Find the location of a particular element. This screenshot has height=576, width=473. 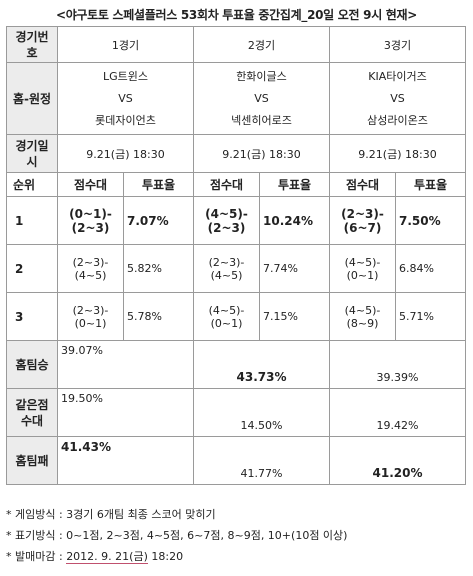

game-3-home-win: 39.39% is located at coordinates (397, 364).